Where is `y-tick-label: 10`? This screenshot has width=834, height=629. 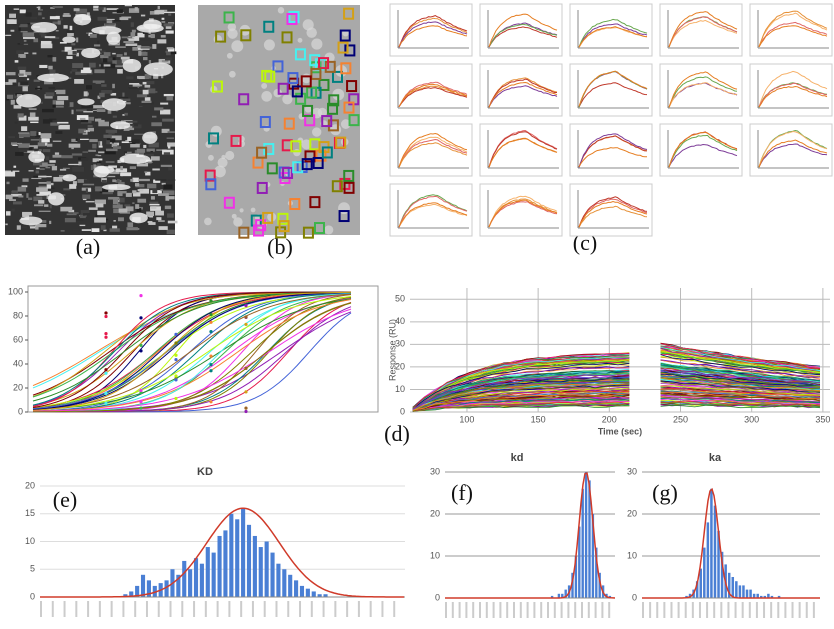 y-tick-label: 10 is located at coordinates (400, 389).